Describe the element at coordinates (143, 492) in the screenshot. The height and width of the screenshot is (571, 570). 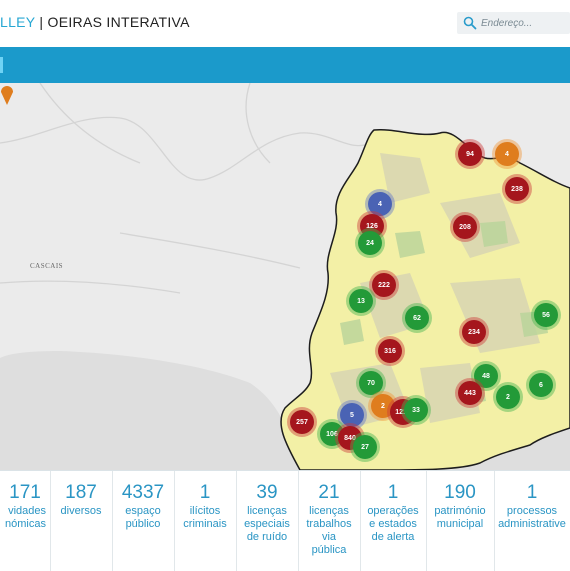
I see `stat-value: 4337` at that location.